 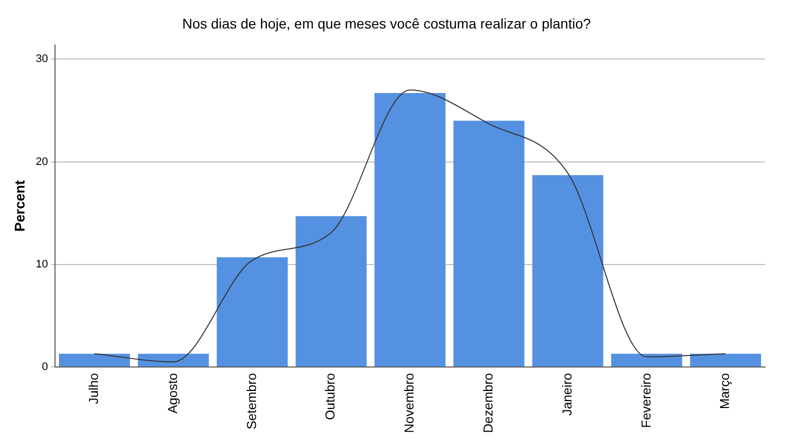 What do you see at coordinates (42, 162) in the screenshot?
I see `y-tick-label: 20` at bounding box center [42, 162].